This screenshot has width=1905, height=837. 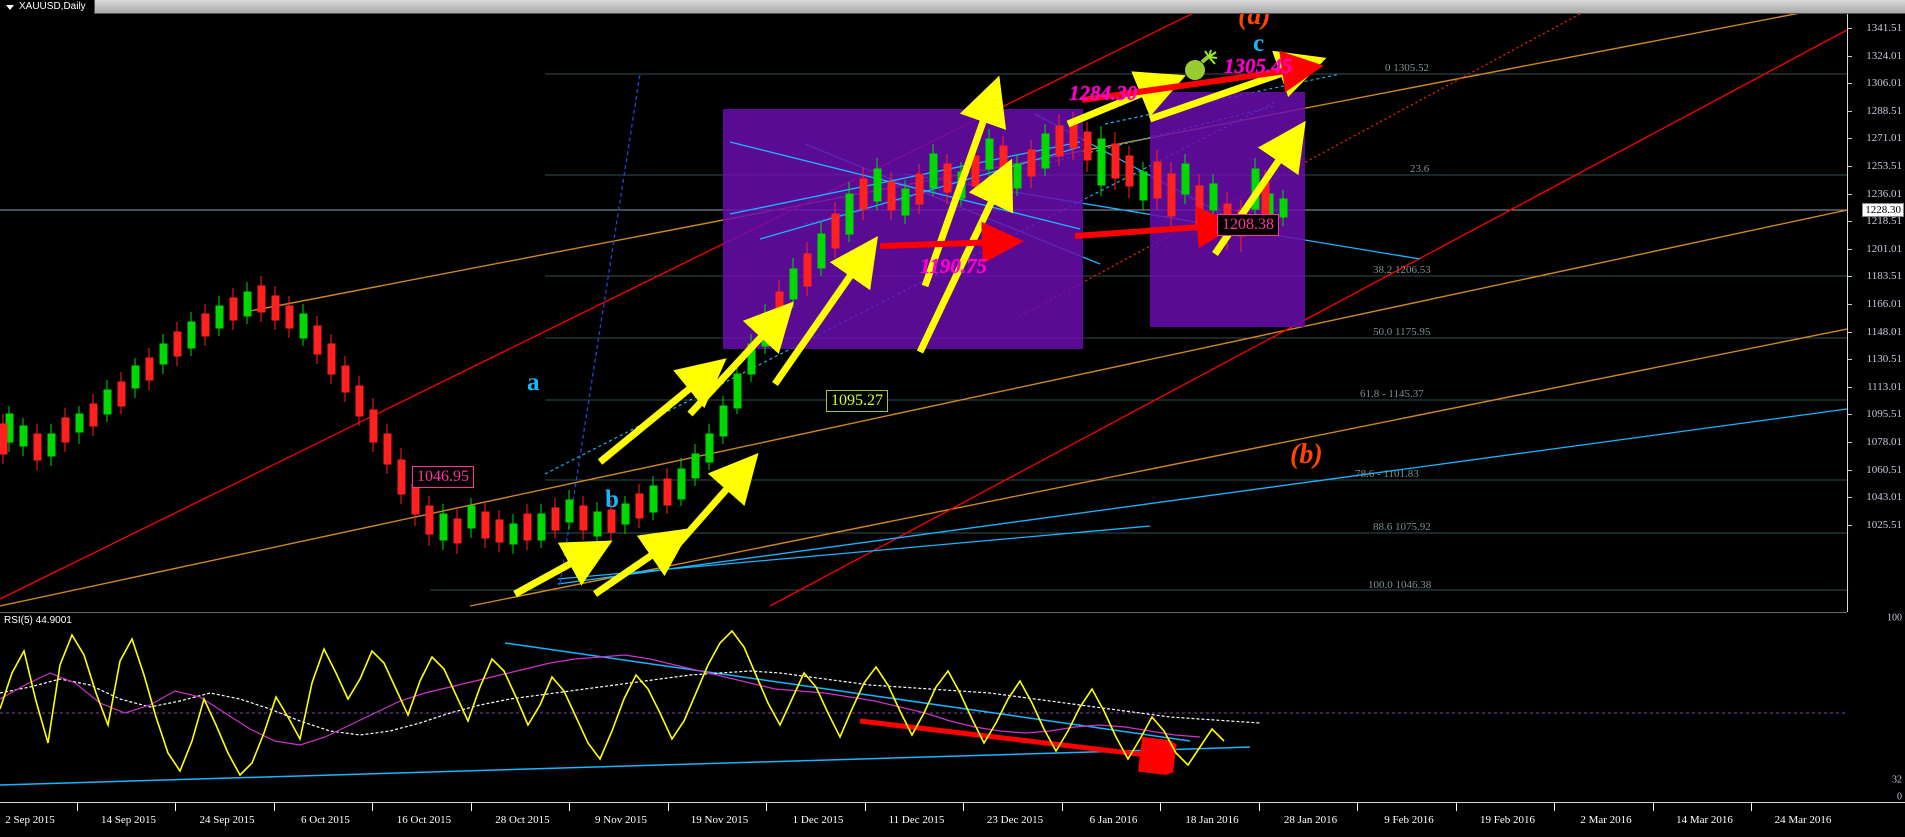 I want to click on fib-label-382: 38.2 1206.53, so click(x=1402, y=270).